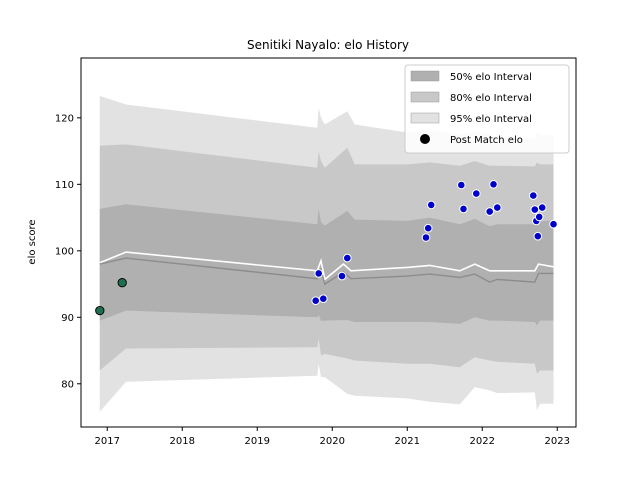 The image size is (640, 480). I want to click on legend-marker, so click(425, 139).